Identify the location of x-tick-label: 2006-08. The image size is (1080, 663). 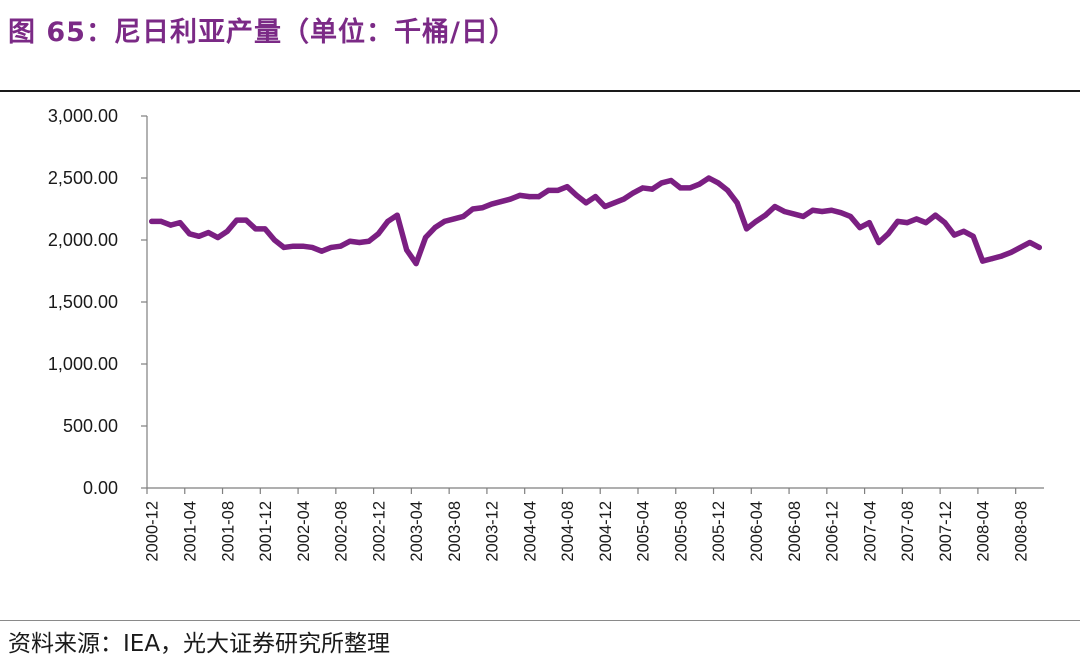
(795, 531).